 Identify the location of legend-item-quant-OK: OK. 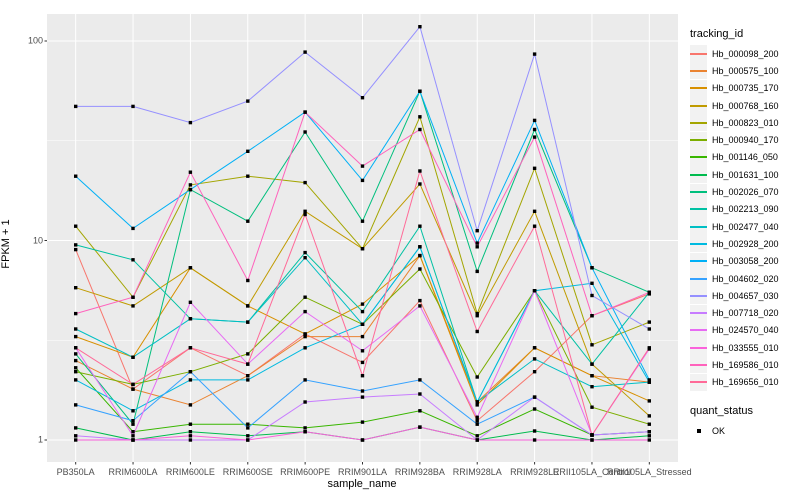
(744, 430).